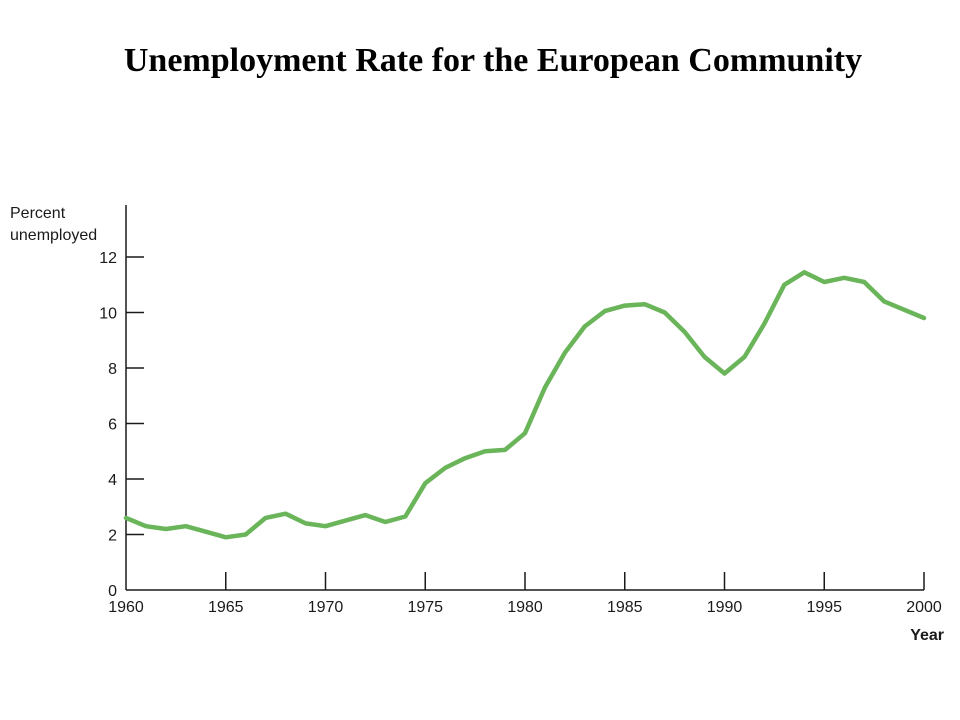 This screenshot has width=960, height=720. What do you see at coordinates (108, 314) in the screenshot?
I see `y-tick-label: 10` at bounding box center [108, 314].